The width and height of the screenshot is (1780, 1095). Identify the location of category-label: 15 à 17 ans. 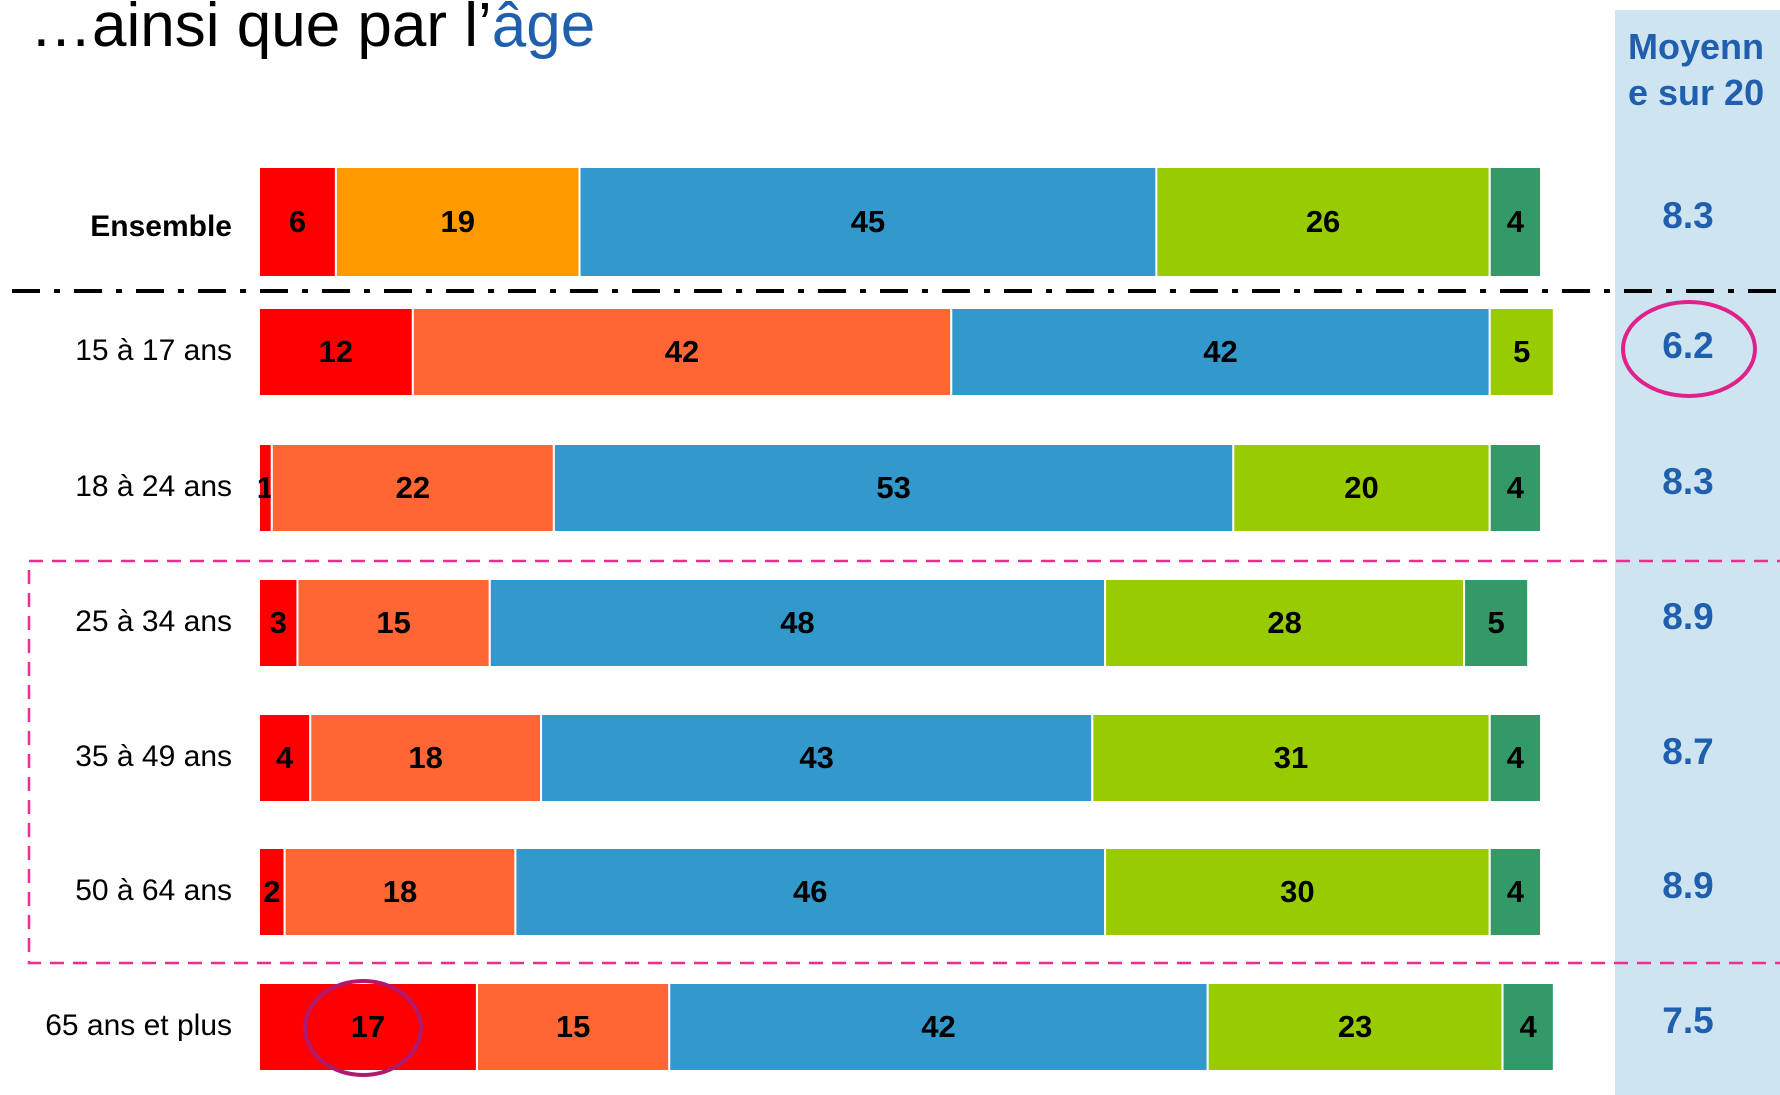
(153, 350).